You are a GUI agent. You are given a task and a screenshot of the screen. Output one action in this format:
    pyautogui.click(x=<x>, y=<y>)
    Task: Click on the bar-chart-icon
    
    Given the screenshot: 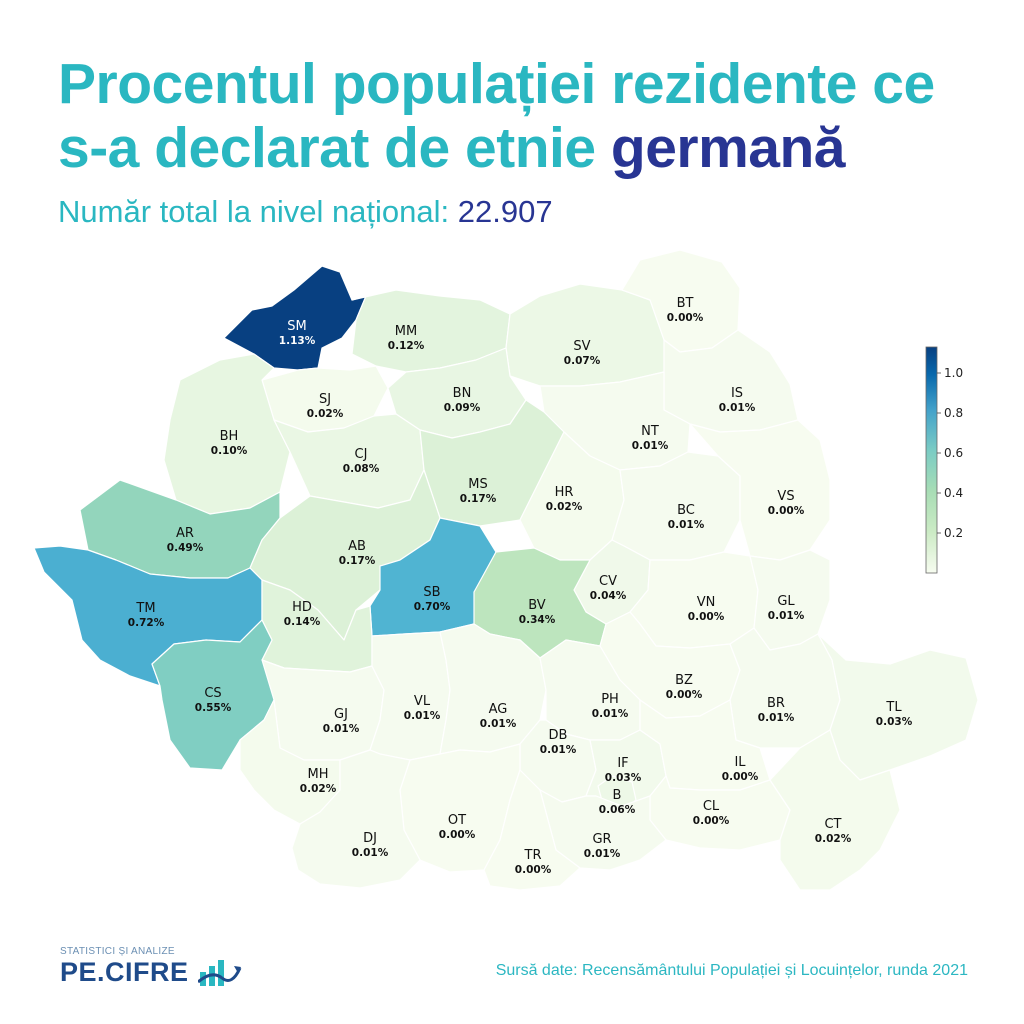 What is the action you would take?
    pyautogui.click(x=220, y=973)
    